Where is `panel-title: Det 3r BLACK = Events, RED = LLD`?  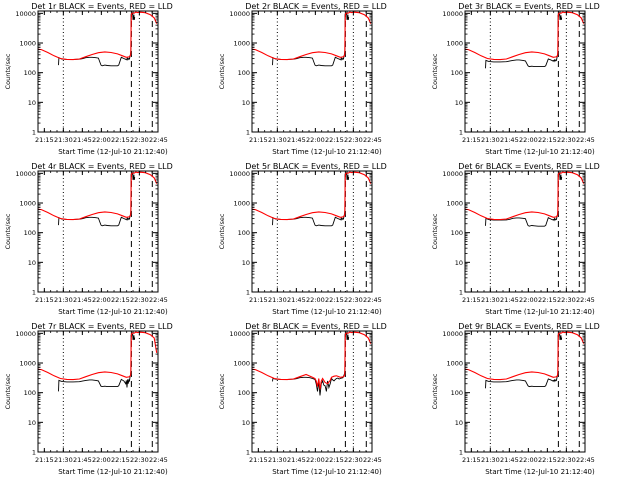
panel-title: Det 3r BLACK = Events, RED = LLD is located at coordinates (529, 6).